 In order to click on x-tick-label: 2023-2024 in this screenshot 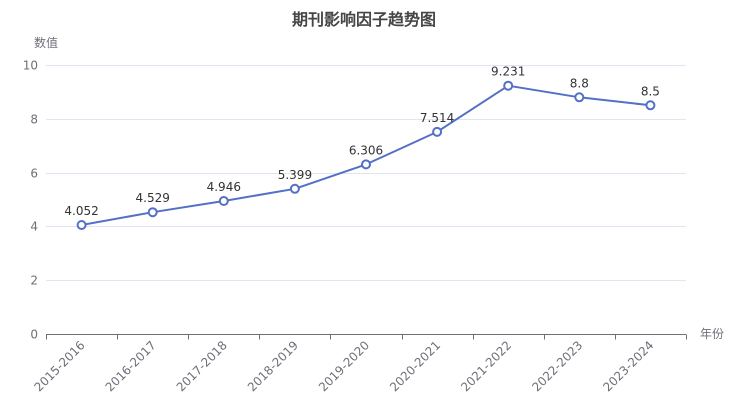, I will do `click(628, 366)`.